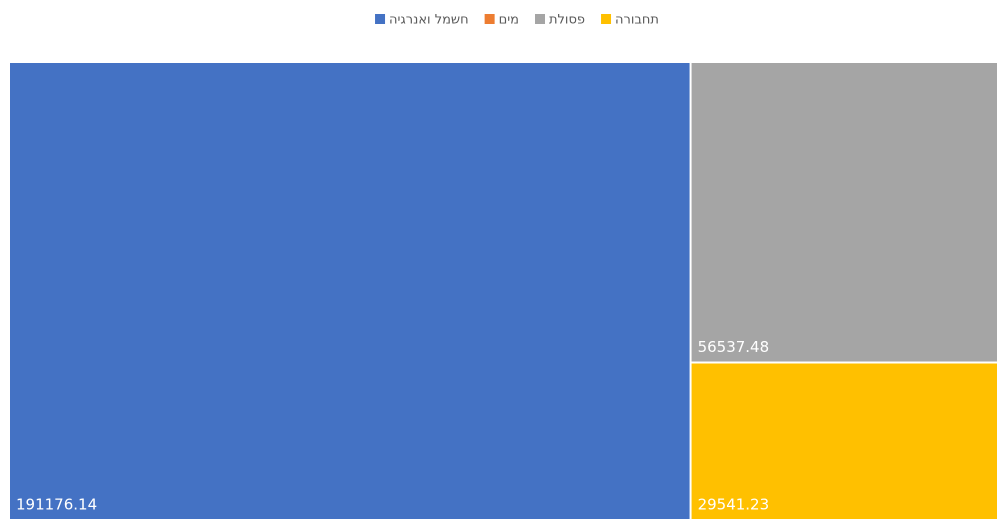 This screenshot has height=519, width=999. What do you see at coordinates (734, 347) in the screenshot?
I see `tile-label: 56537.48` at bounding box center [734, 347].